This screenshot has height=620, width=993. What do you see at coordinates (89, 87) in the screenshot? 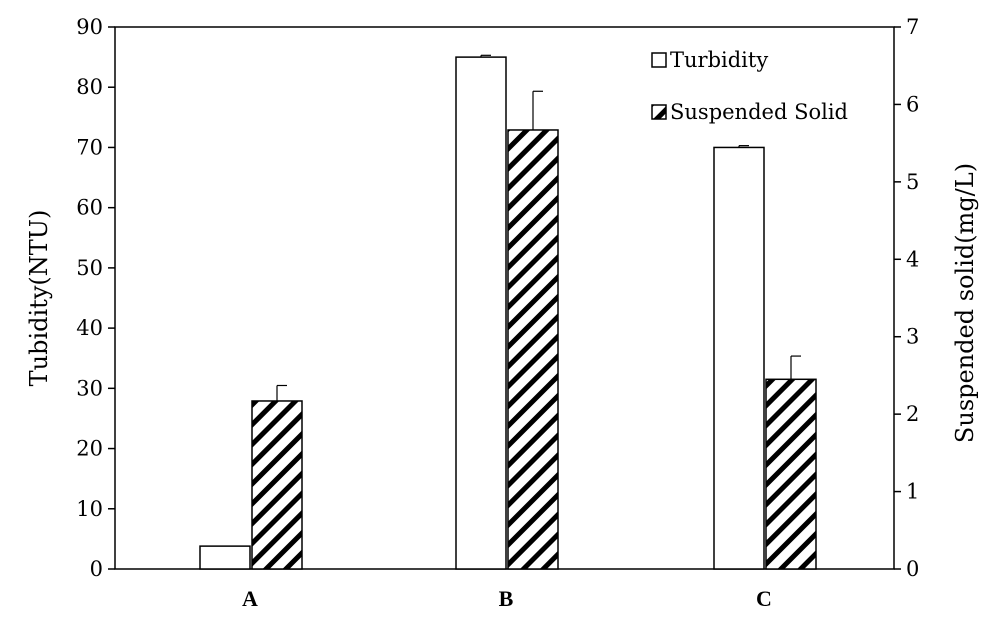
I see `y-left-tick-label: 80` at bounding box center [89, 87].